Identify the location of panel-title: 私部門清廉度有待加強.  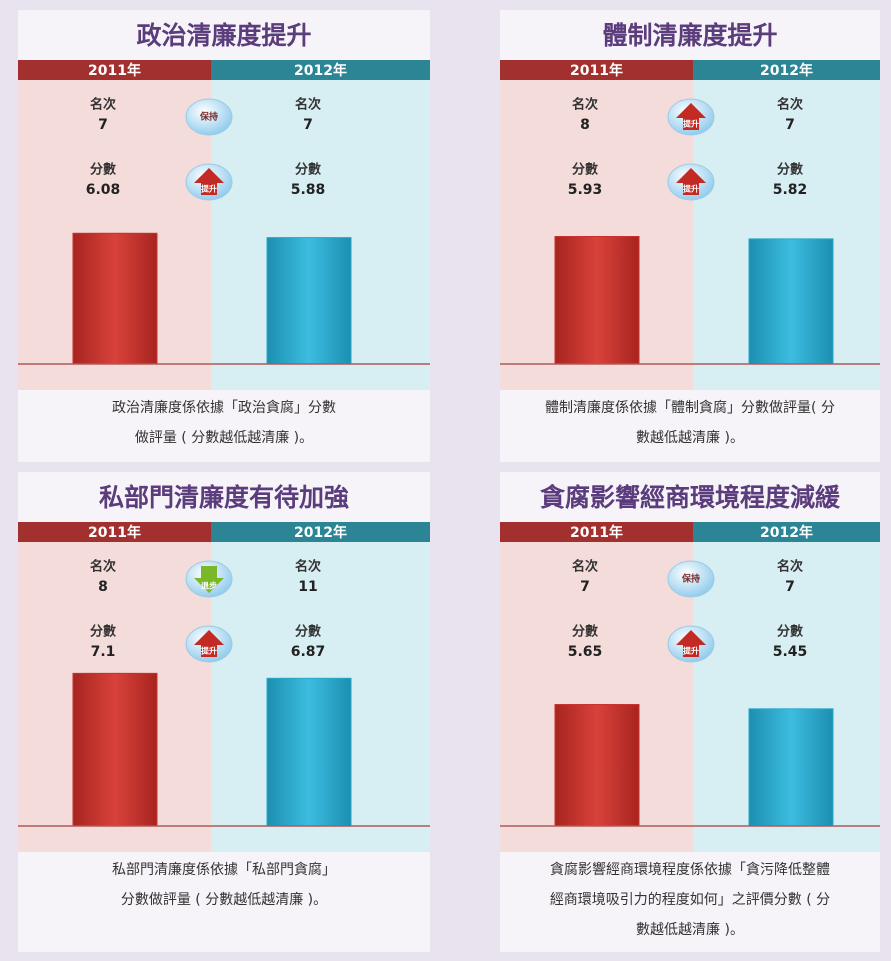
(224, 497).